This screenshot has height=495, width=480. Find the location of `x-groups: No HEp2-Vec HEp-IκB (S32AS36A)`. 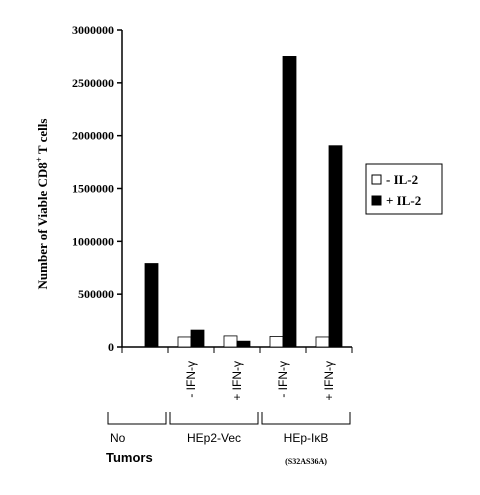

x-groups: No HEp2-Vec HEp-IκB (S32AS36A) is located at coordinates (229, 439).